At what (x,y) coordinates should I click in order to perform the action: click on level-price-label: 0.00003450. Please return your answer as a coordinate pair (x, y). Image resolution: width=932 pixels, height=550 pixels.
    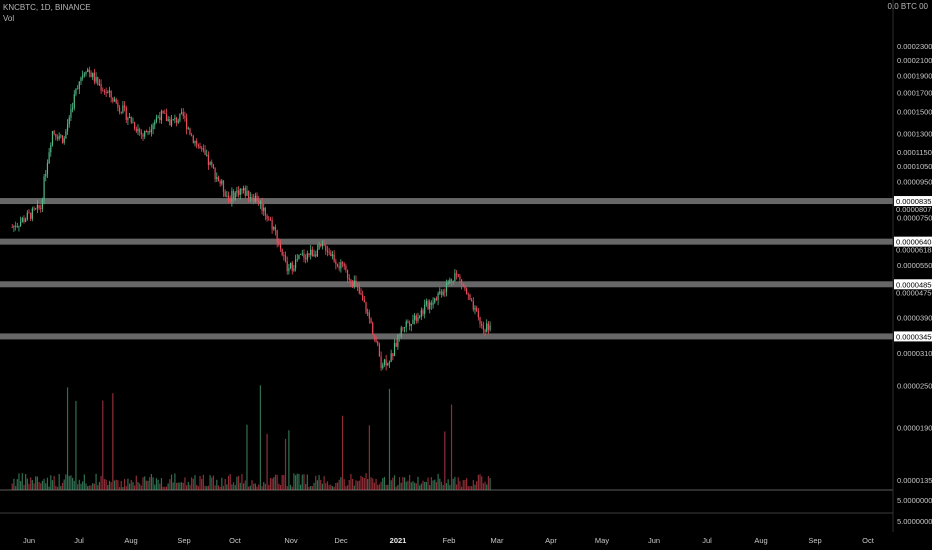
    Looking at the image, I should click on (914, 336).